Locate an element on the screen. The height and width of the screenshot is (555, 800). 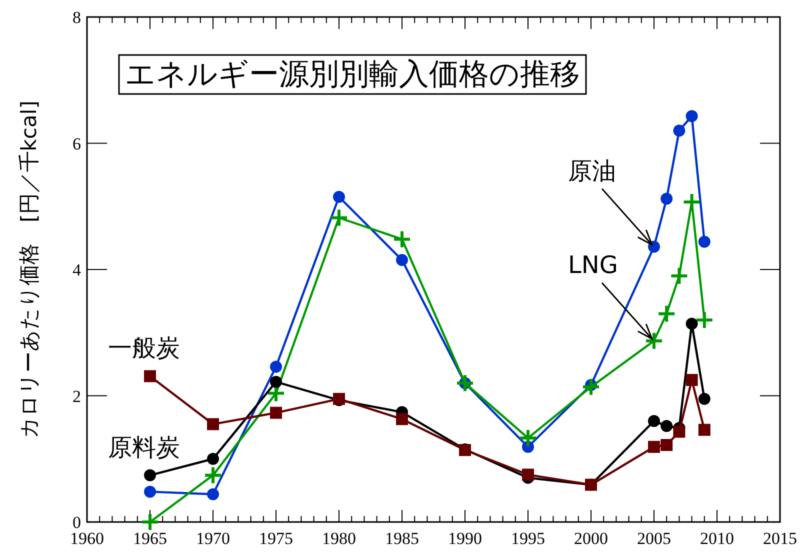
y-tick-label: 6 is located at coordinates (76, 144).